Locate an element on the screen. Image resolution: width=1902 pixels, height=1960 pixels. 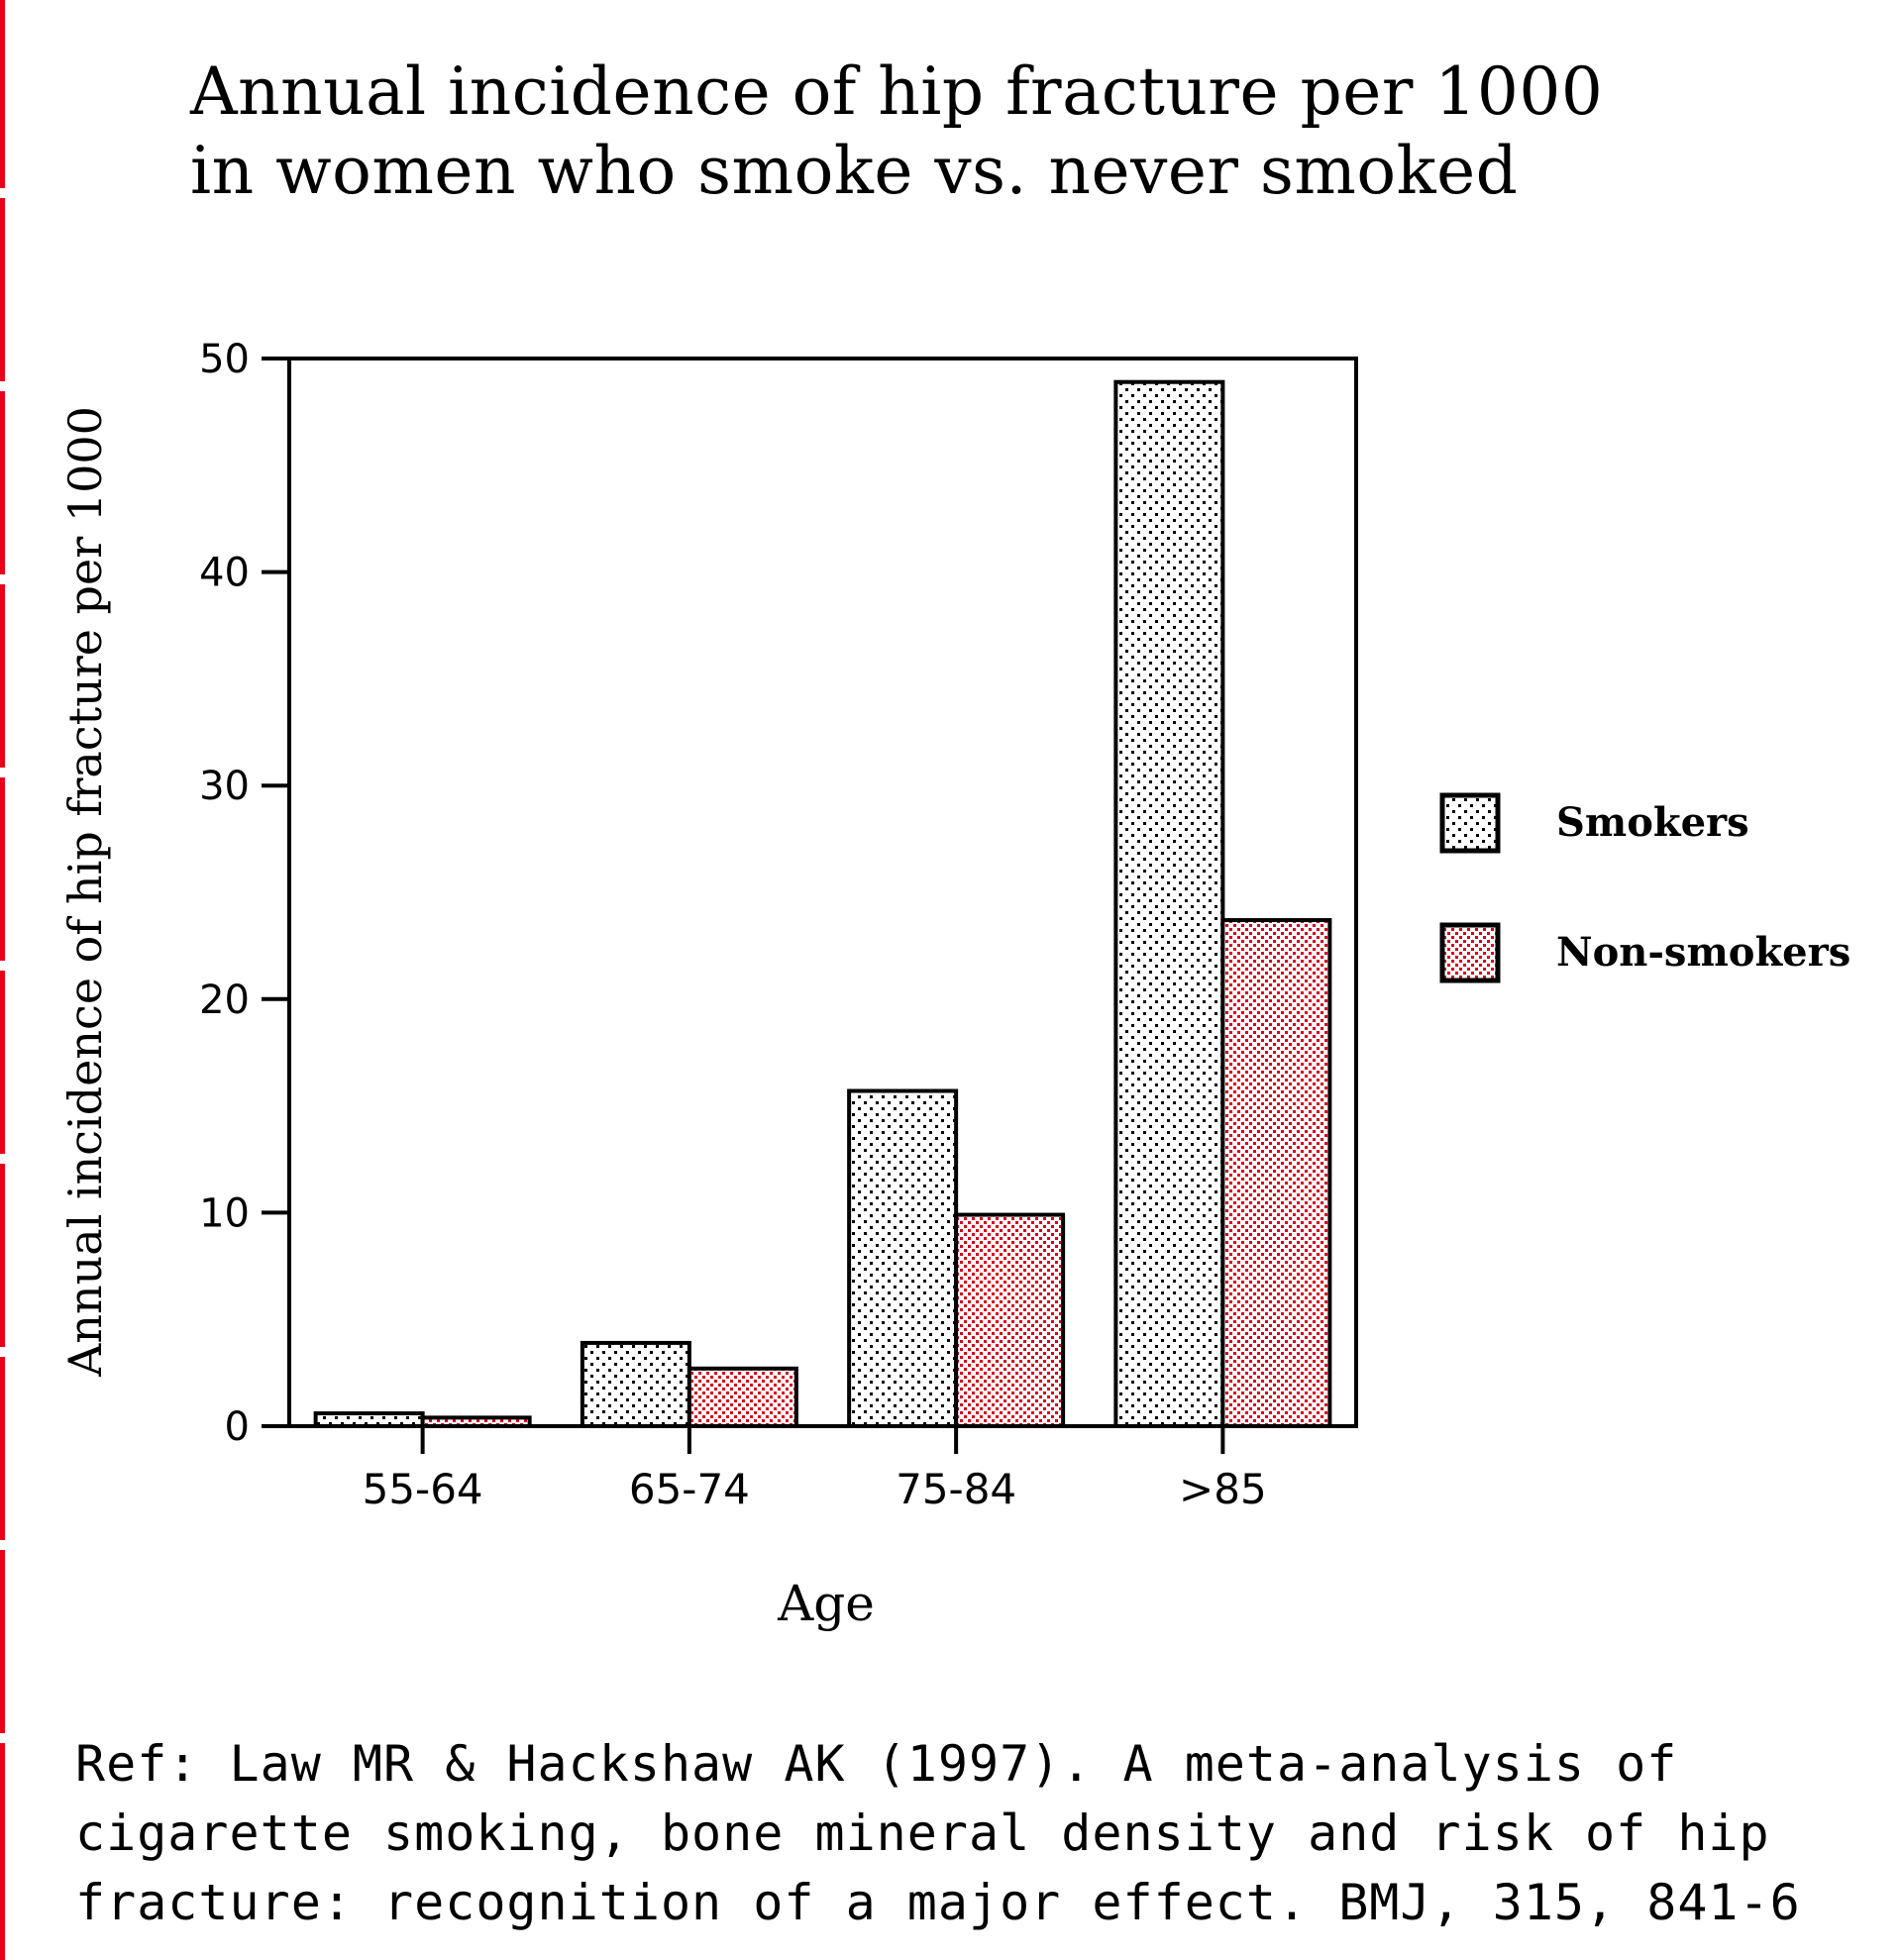
x-tick-label: >85 is located at coordinates (1223, 1489).